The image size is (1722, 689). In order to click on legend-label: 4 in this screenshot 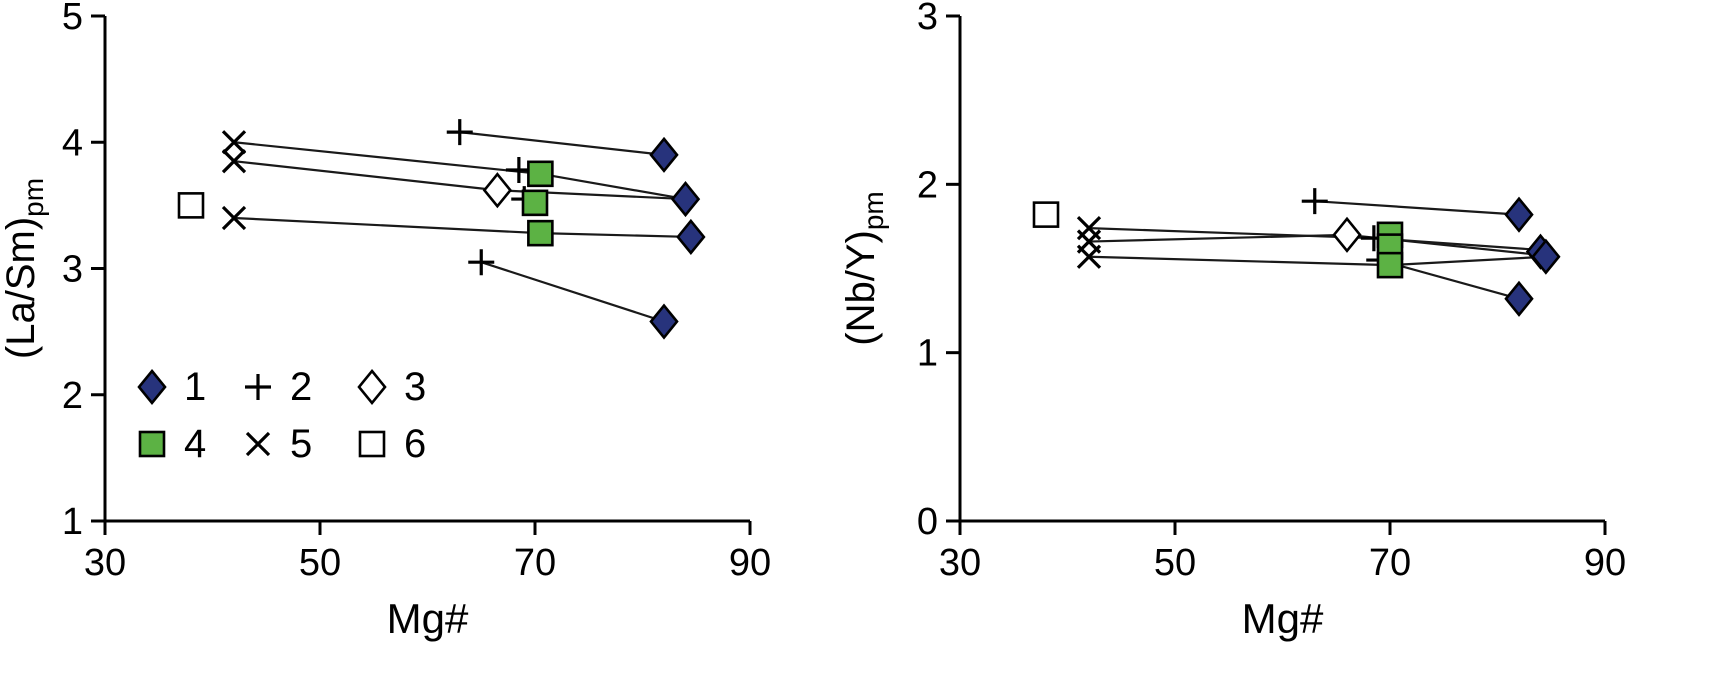, I will do `click(195, 444)`.